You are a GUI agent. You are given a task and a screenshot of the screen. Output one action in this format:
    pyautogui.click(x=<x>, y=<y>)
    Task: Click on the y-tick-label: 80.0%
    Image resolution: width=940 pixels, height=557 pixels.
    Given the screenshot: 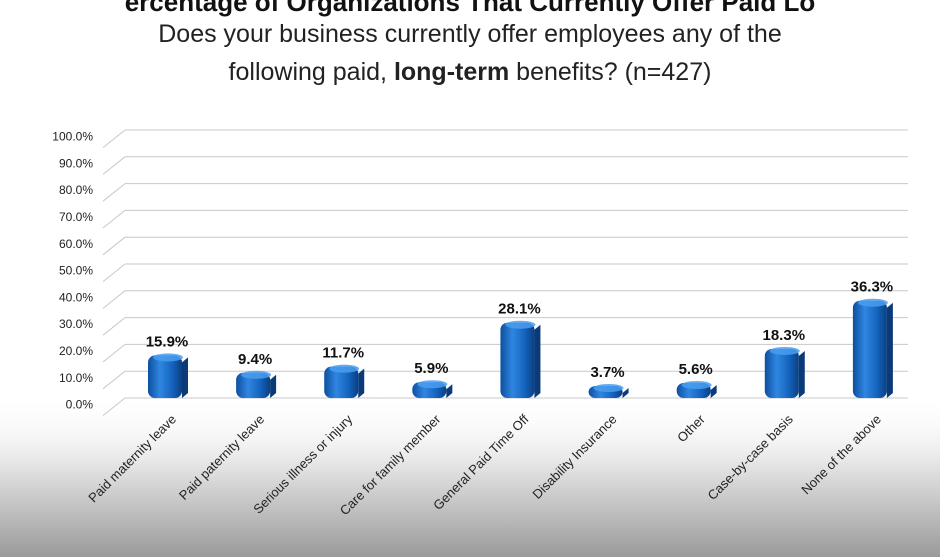 What is the action you would take?
    pyautogui.click(x=76, y=190)
    